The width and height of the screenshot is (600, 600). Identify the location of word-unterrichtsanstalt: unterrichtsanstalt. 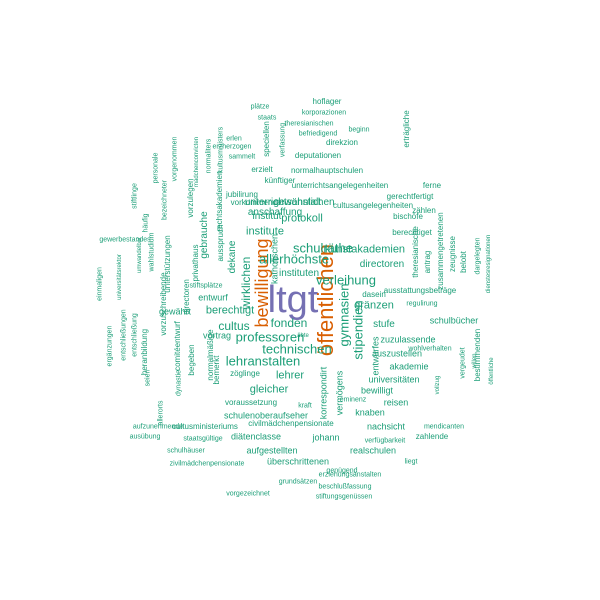
(283, 202).